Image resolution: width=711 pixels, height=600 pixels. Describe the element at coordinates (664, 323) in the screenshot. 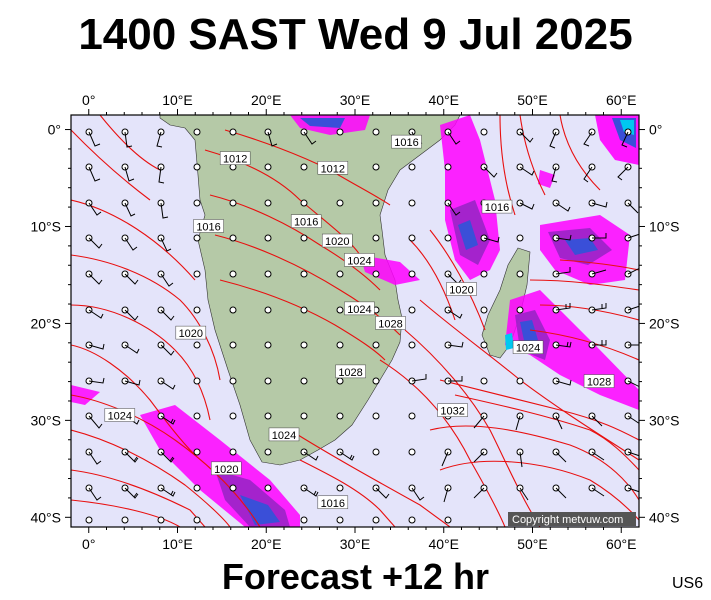

I see `y-tick-label-right: 20°S` at that location.